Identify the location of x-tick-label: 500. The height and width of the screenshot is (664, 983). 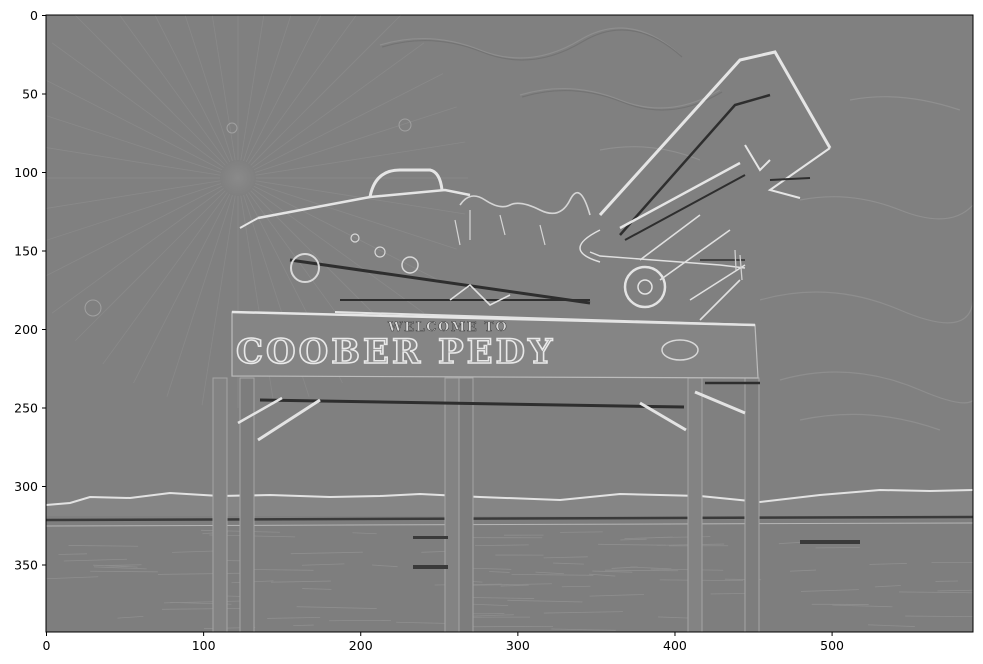
(832, 645).